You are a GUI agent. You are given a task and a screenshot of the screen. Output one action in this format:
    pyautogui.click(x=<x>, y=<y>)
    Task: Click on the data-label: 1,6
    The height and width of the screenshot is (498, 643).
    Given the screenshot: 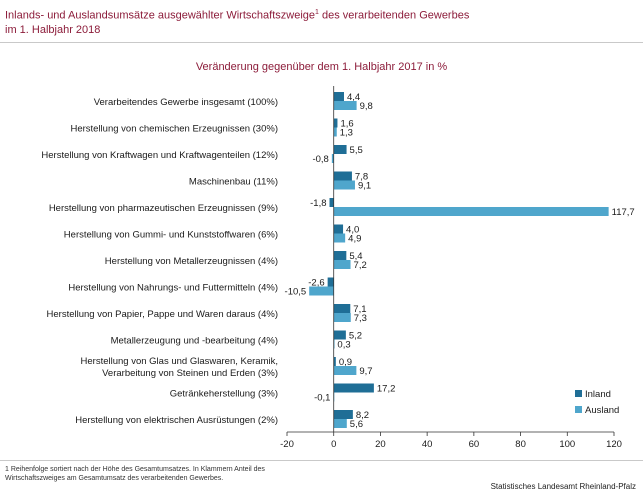 What is the action you would take?
    pyautogui.click(x=346, y=124)
    